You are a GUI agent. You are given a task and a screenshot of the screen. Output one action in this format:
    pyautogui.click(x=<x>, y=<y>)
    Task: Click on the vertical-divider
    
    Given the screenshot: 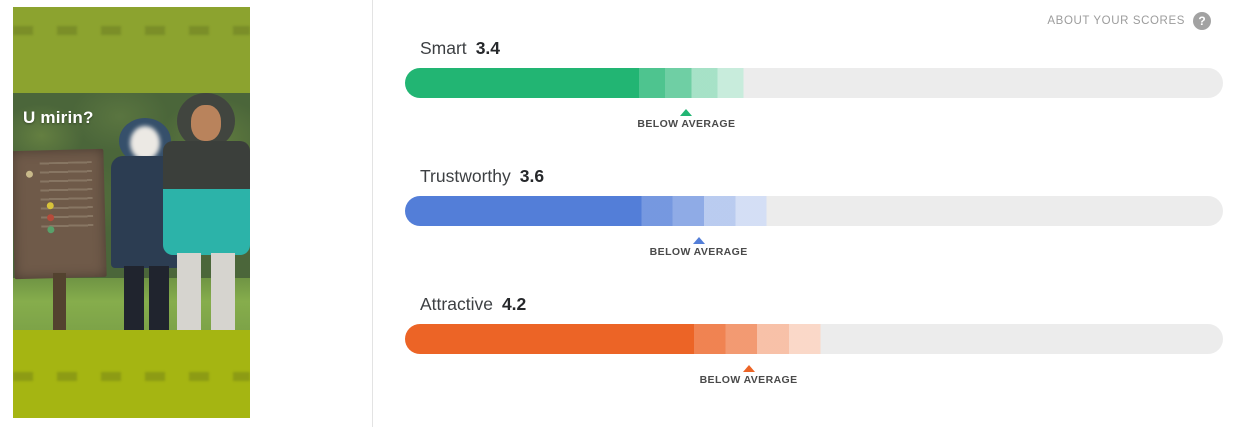 What is the action you would take?
    pyautogui.click(x=372, y=213)
    